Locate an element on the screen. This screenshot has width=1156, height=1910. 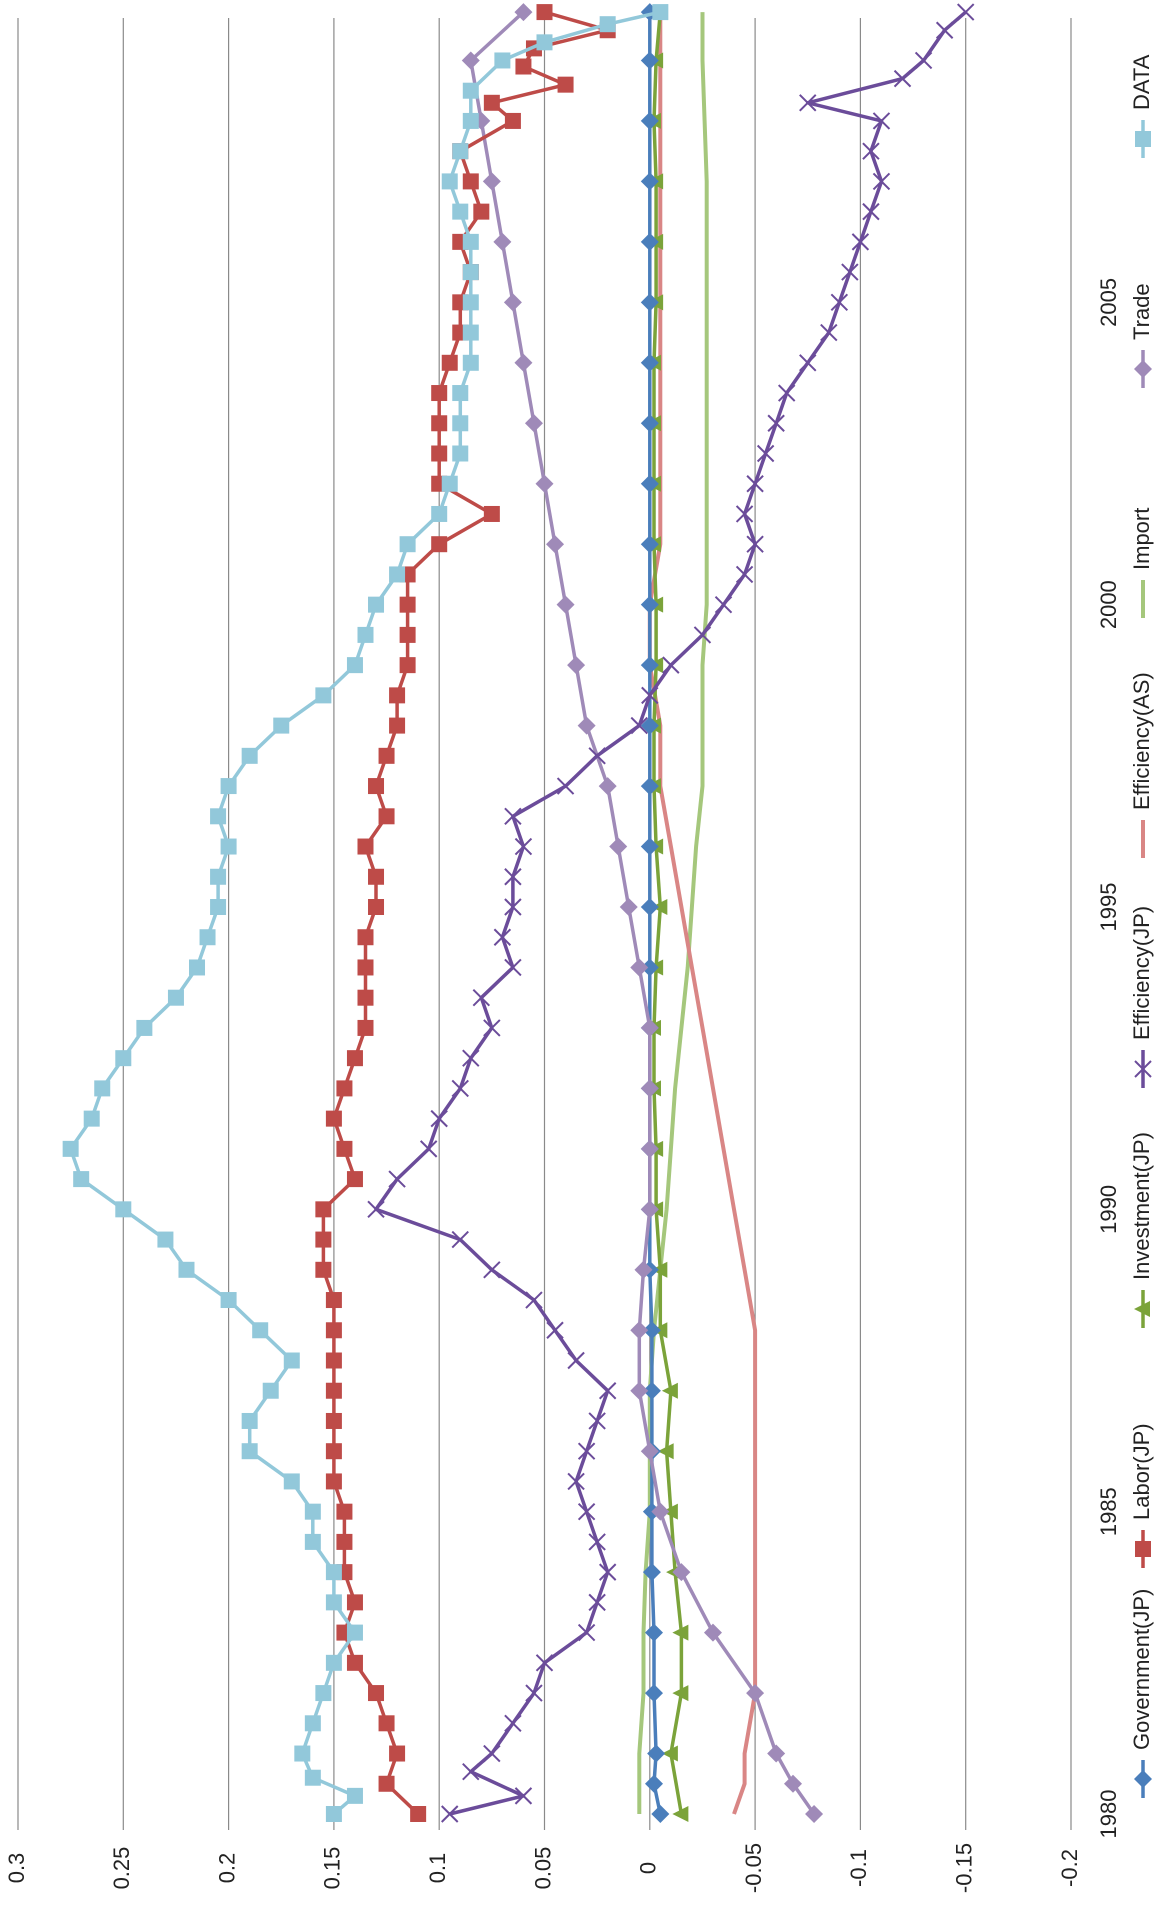
value-tick-label: 0.1 is located at coordinates (437, 1868).